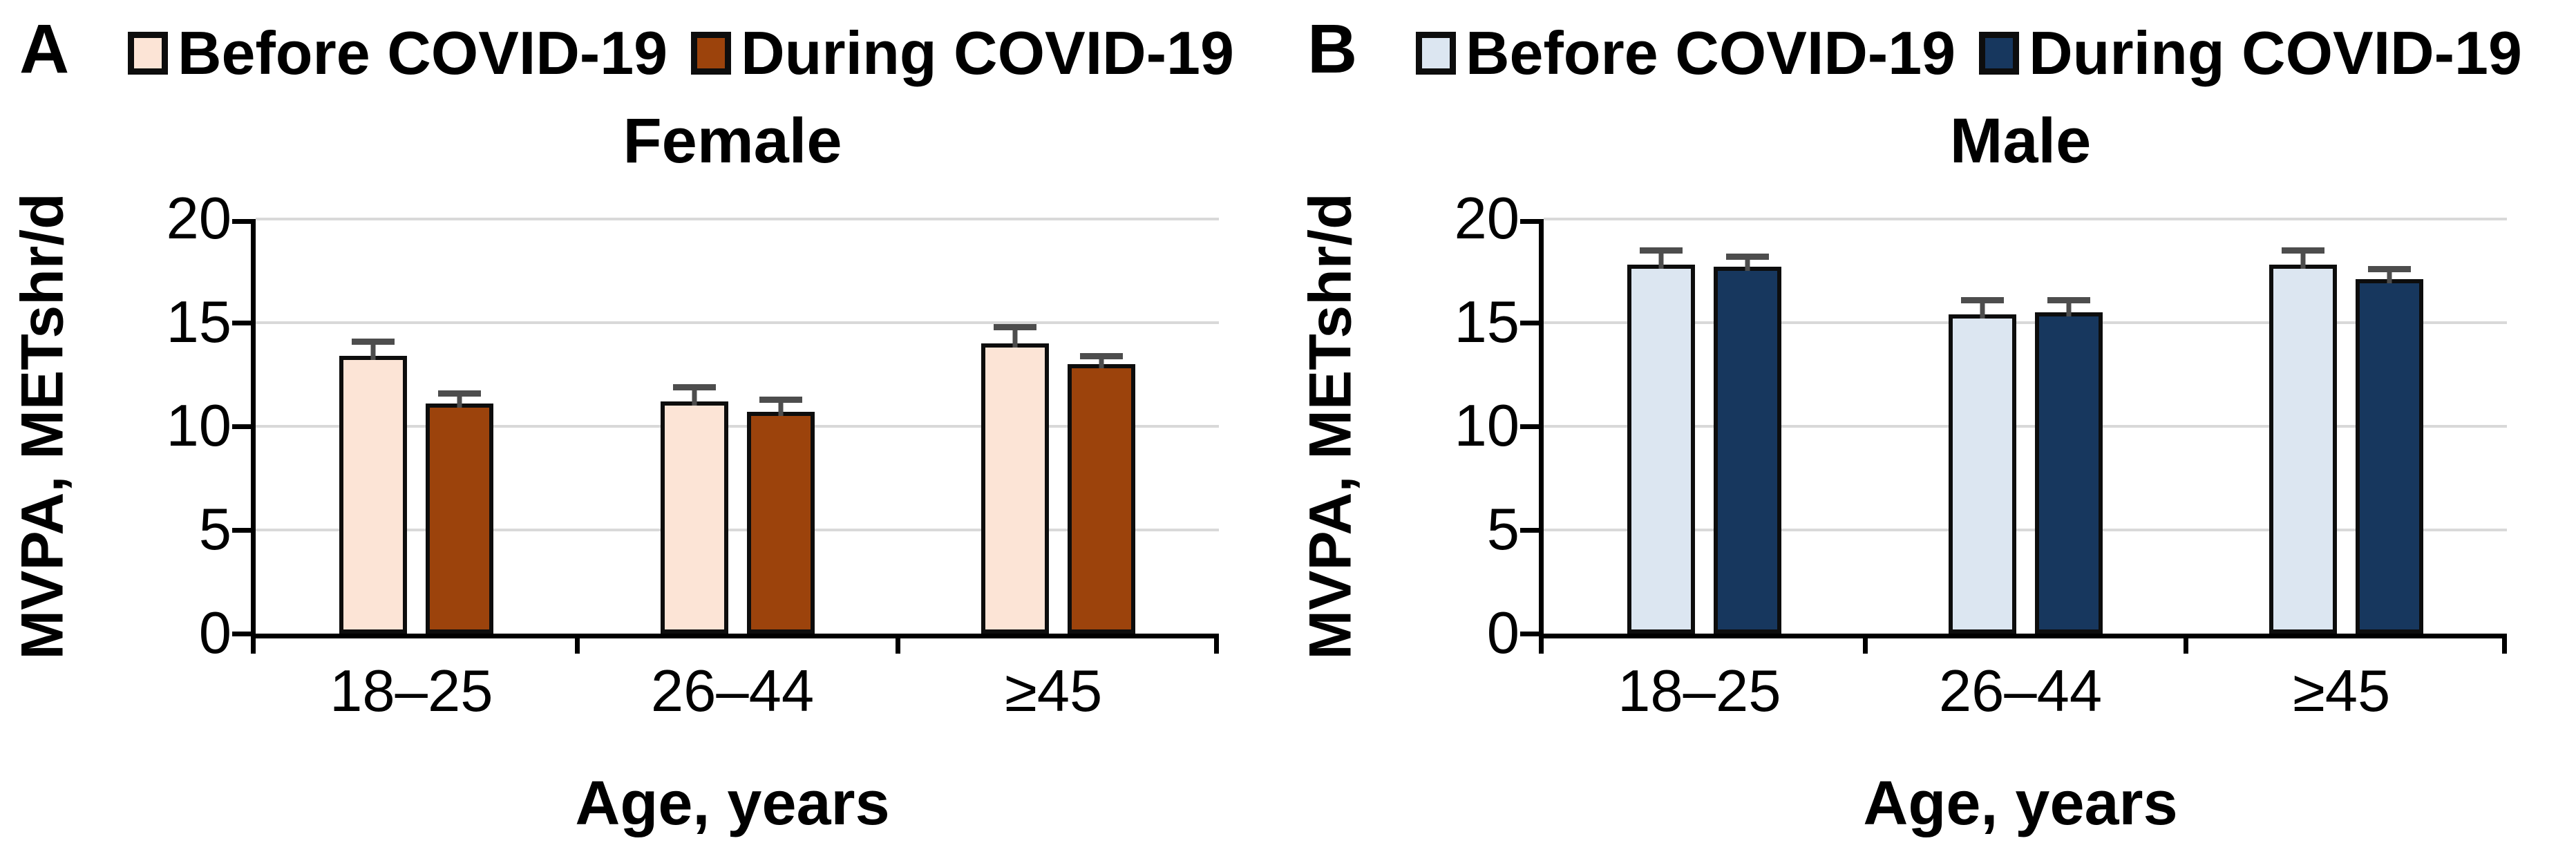 Image resolution: width=2576 pixels, height=863 pixels. What do you see at coordinates (2342, 691) in the screenshot?
I see `x-tick-label: ≥45` at bounding box center [2342, 691].